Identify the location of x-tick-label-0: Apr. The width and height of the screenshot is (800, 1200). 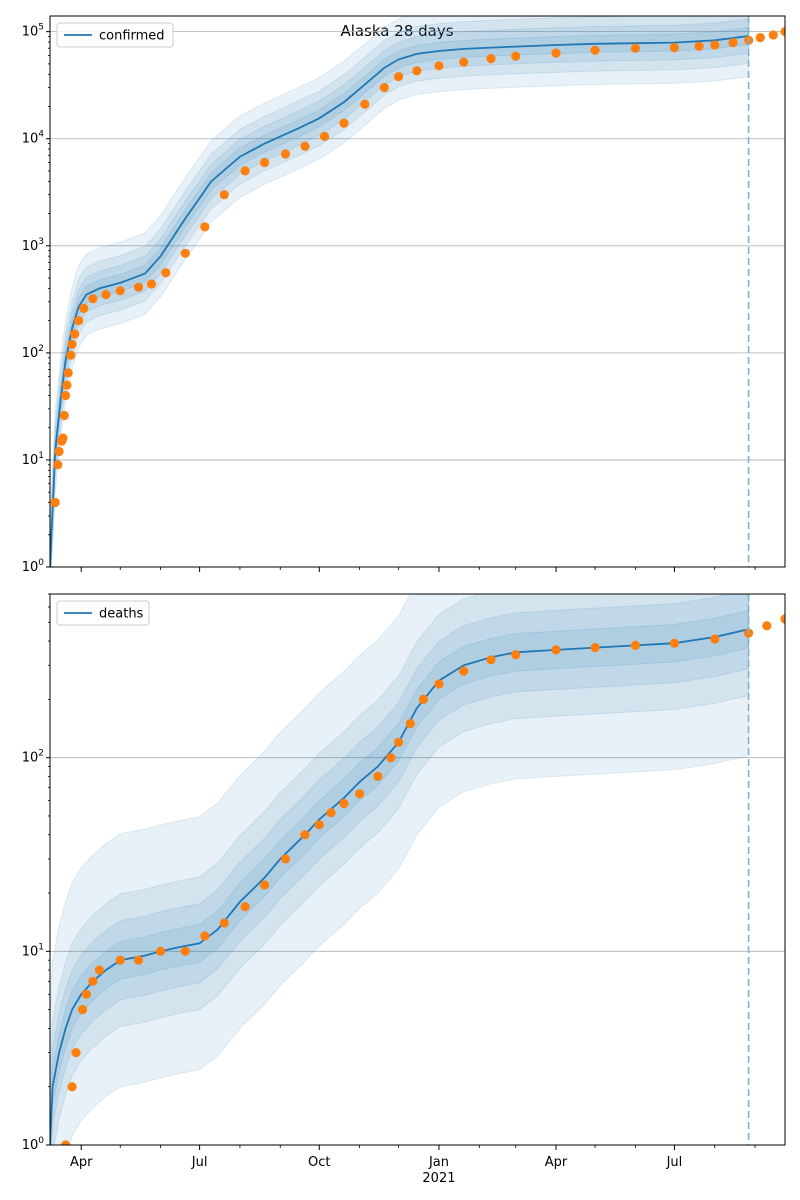
(81, 1162).